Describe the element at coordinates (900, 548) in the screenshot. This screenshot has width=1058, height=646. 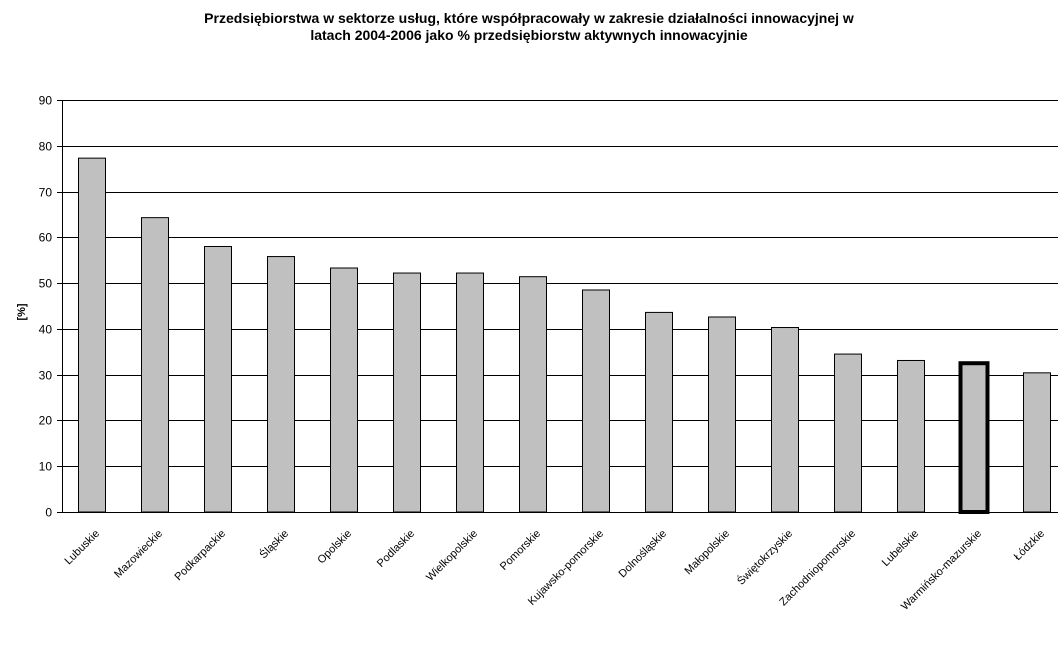
I see `x-category-label: Lubelskie` at that location.